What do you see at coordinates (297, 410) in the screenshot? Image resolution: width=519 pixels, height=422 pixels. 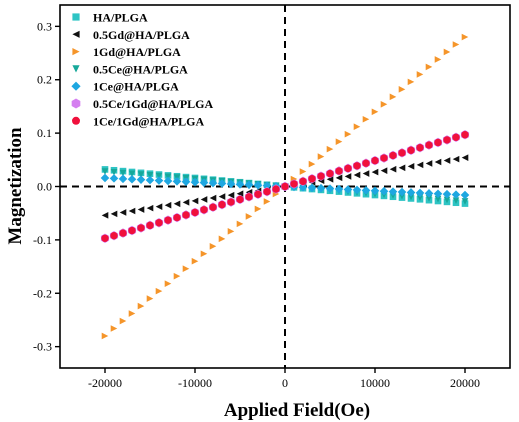 I see `x-axis-title: Applied Field(Oe)` at bounding box center [297, 410].